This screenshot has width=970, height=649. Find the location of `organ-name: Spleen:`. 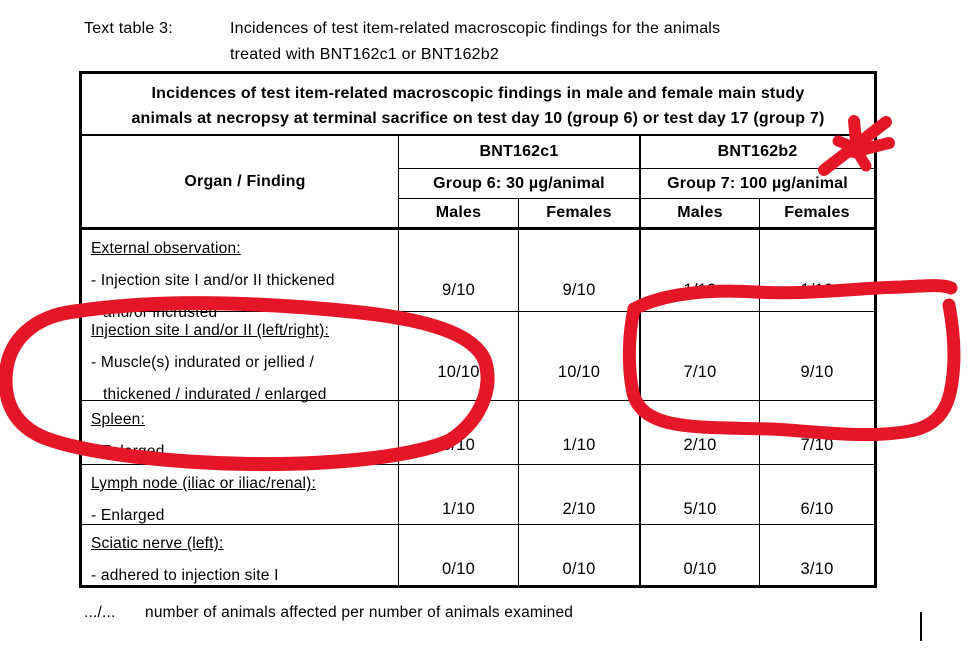

organ-name: Spleen: is located at coordinates (118, 419).